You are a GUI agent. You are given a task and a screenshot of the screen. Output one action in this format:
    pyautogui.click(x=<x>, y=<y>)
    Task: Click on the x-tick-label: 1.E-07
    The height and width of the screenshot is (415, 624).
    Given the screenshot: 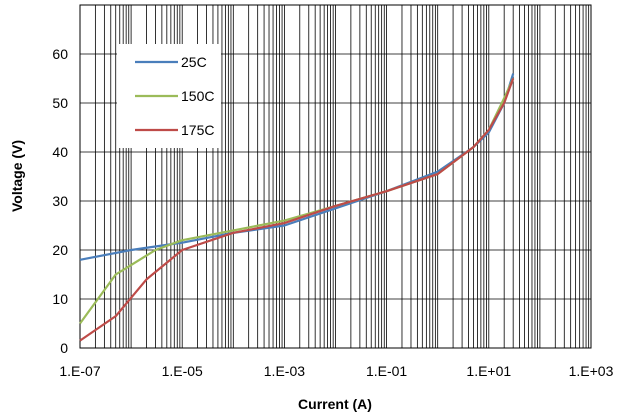 What is the action you would take?
    pyautogui.click(x=79, y=371)
    